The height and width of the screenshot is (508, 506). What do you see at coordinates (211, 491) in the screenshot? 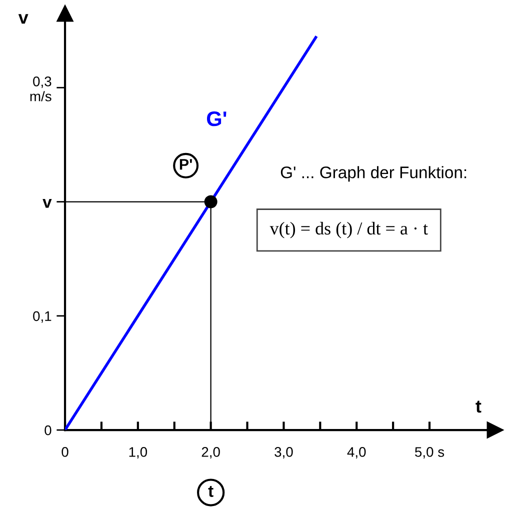
I see `text: t` at bounding box center [211, 491].